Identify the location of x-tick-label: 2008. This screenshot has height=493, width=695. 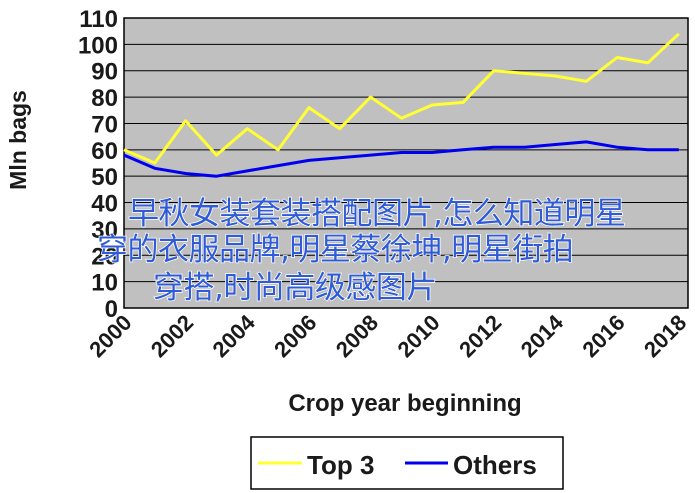
(357, 336).